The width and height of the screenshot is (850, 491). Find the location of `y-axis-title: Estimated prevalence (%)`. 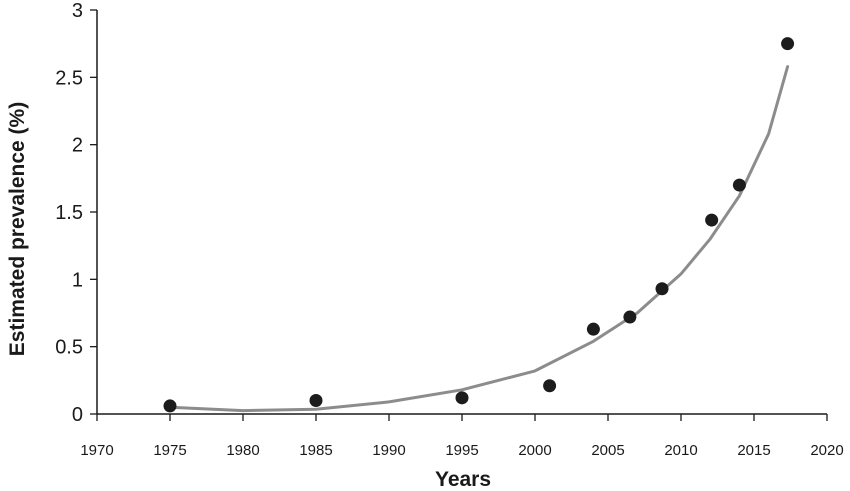

y-axis-title: Estimated prevalence (%) is located at coordinates (17, 229).